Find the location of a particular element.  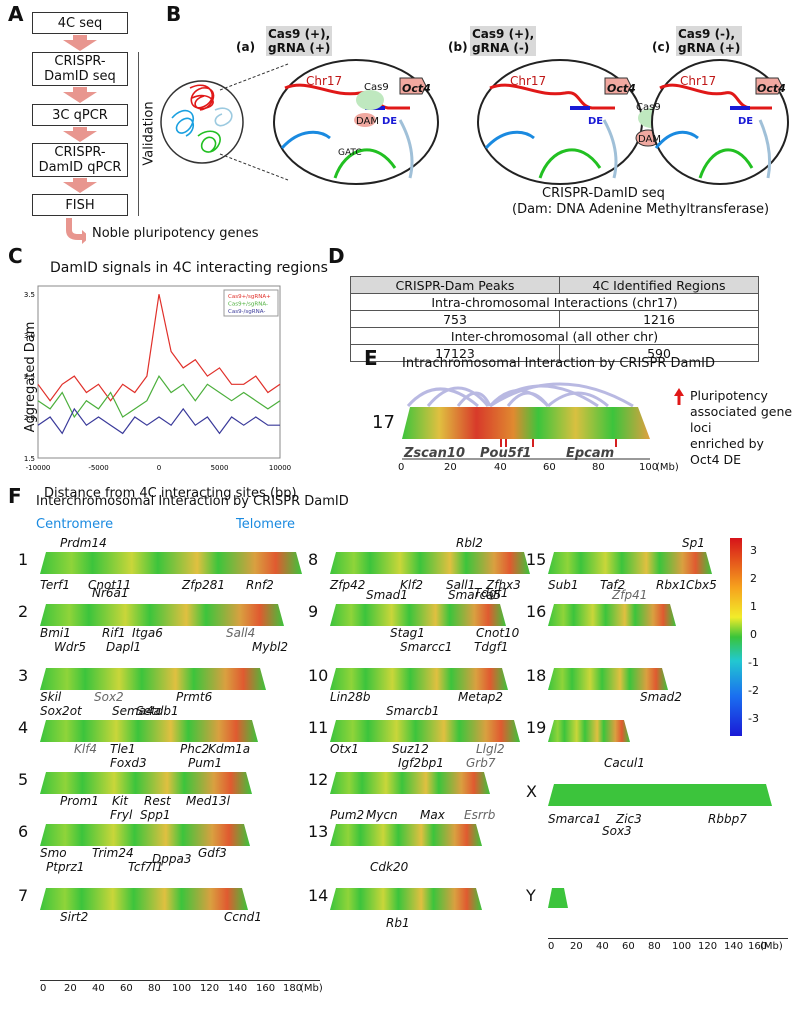

gene-label: Dppa3 is located at coordinates (172, 859).